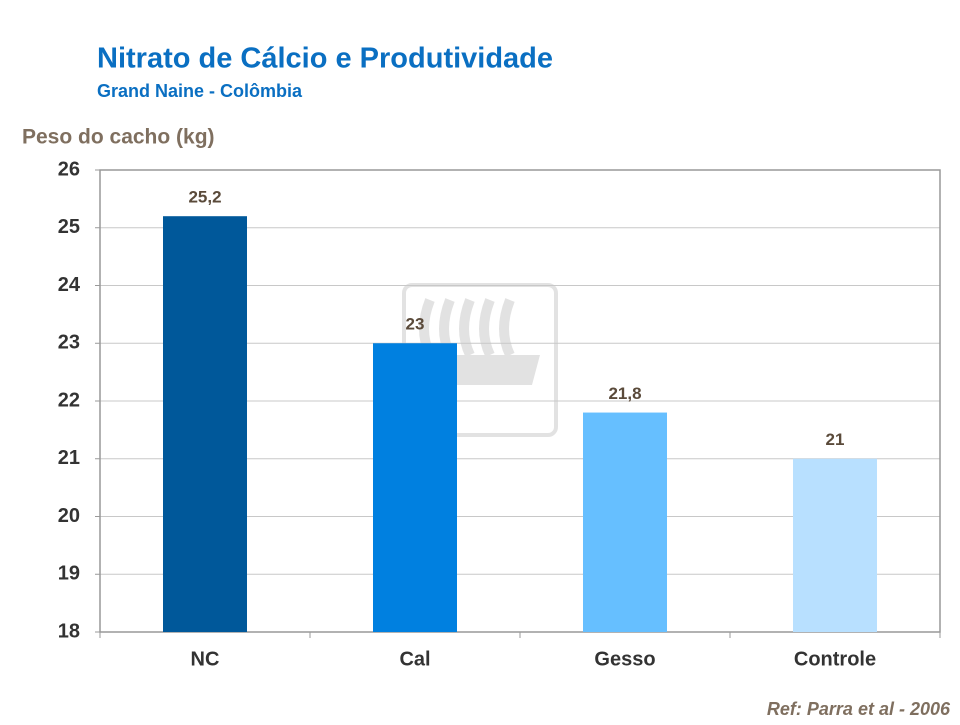 This screenshot has width=960, height=725. What do you see at coordinates (69, 458) in the screenshot?
I see `y-tick-label: 21` at bounding box center [69, 458].